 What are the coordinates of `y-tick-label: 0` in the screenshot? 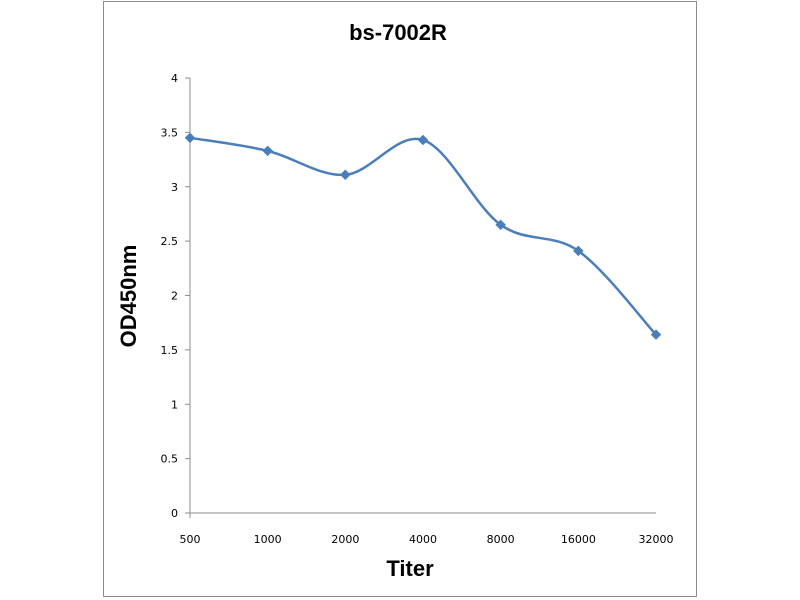 It's located at (174, 513).